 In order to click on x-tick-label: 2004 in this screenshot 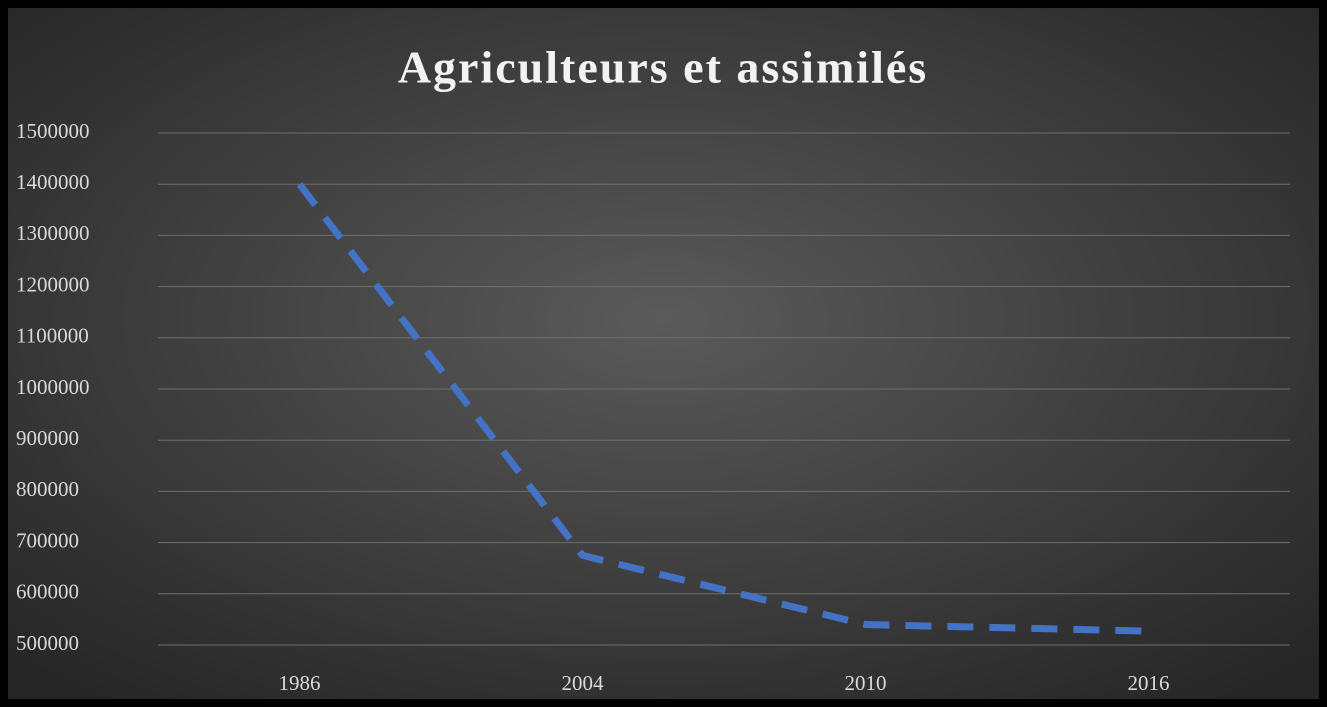, I will do `click(583, 683)`.